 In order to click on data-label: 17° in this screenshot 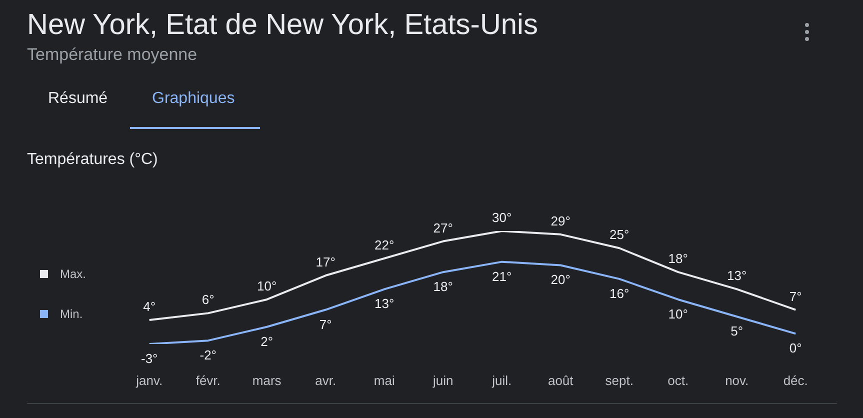, I will do `click(326, 262)`.